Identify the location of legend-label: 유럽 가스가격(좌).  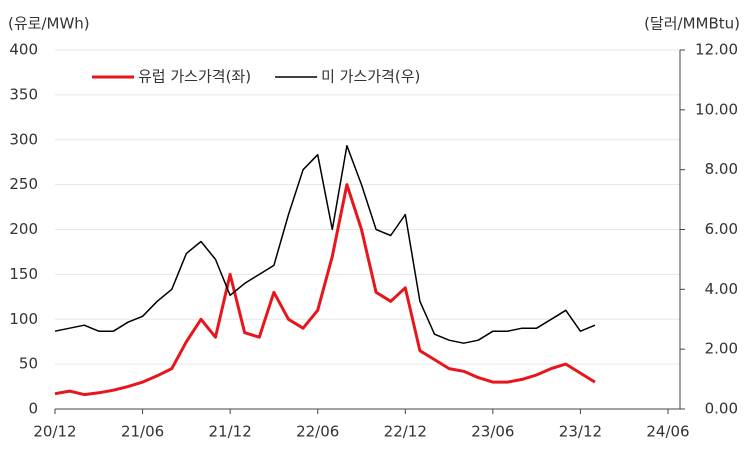
(194, 77).